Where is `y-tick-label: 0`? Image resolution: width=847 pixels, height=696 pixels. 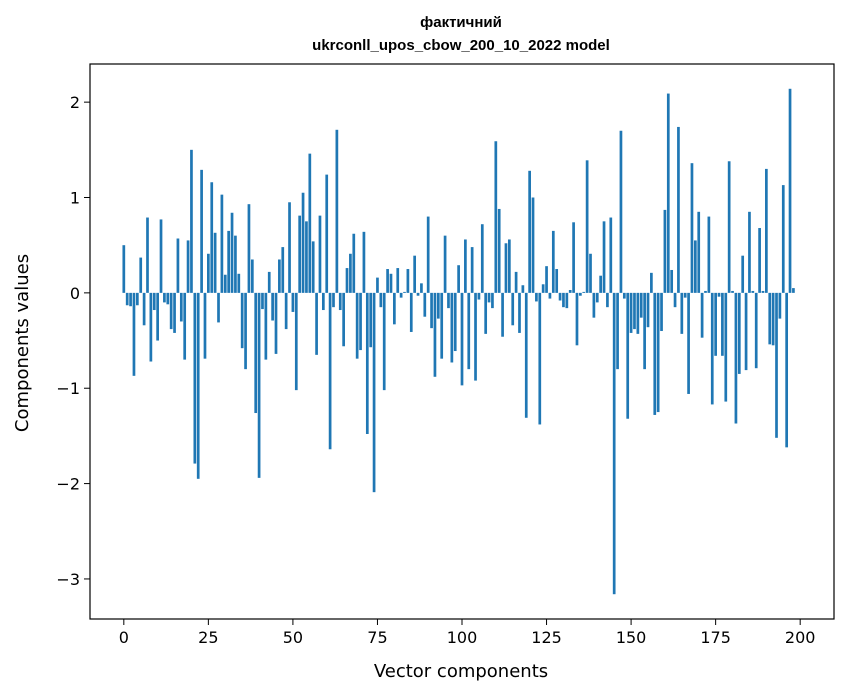 y-tick-label: 0 is located at coordinates (75, 293).